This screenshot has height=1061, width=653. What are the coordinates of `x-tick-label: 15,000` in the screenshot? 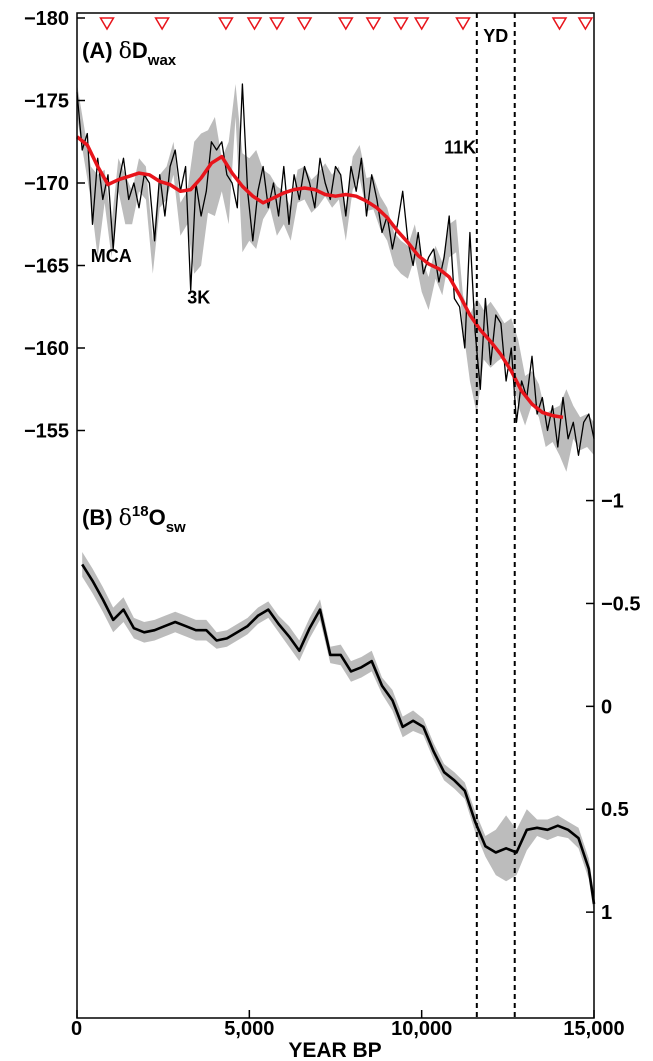 It's located at (593, 1029).